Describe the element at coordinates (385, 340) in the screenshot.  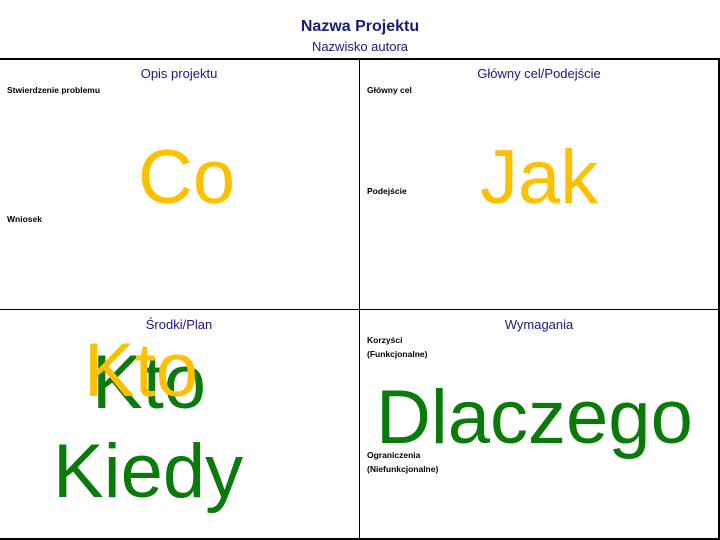
I see `benefits-label: Korzyści` at that location.